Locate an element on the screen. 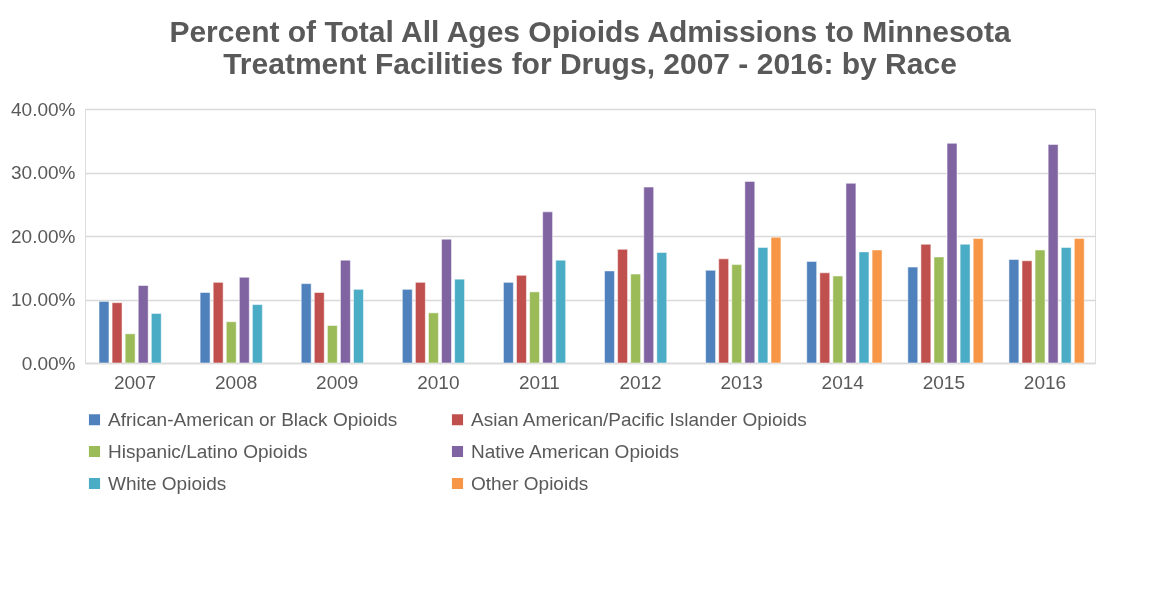 The height and width of the screenshot is (607, 1154). y-tick-label: 20.00% is located at coordinates (43, 236).